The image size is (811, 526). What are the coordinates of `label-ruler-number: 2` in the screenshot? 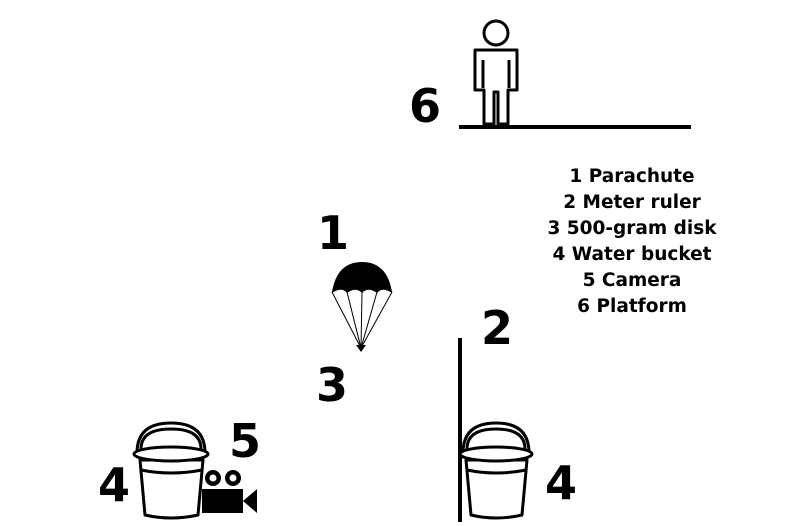 It's located at (497, 328).